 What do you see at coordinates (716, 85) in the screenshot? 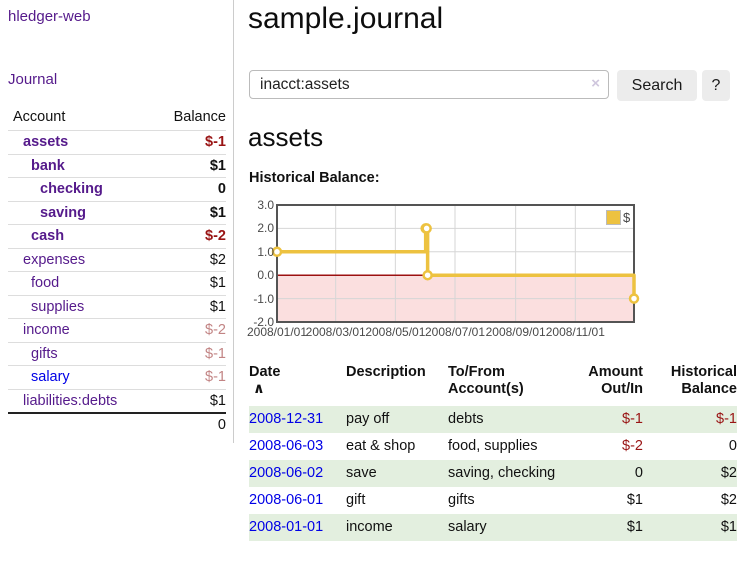
I see `help-button: ?` at bounding box center [716, 85].